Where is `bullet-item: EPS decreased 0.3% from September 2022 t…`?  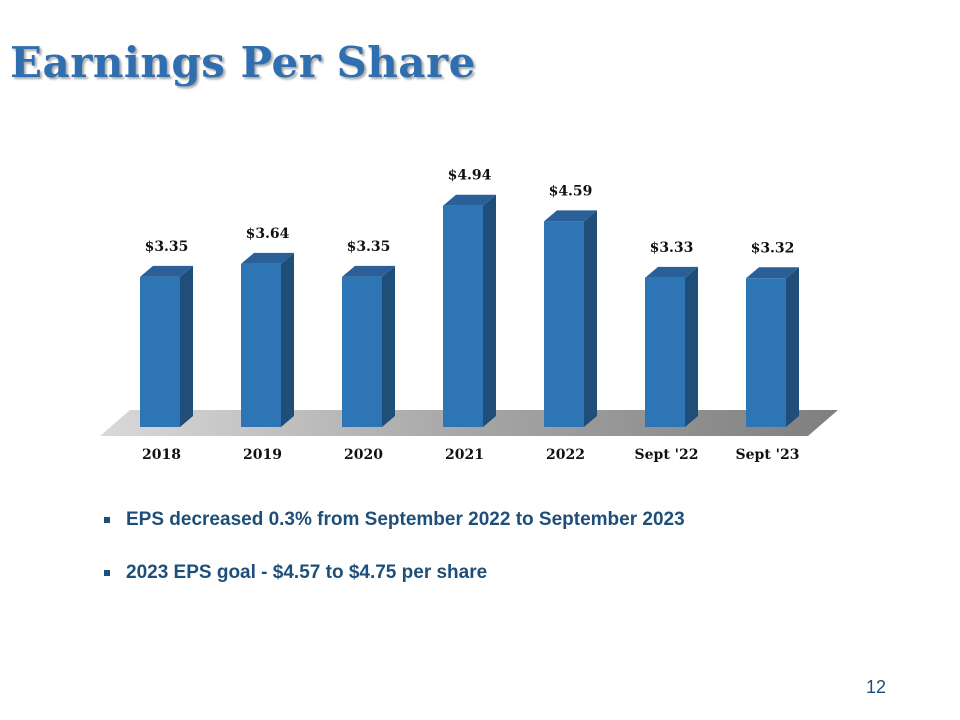 bullet-item: EPS decreased 0.3% from September 2022 t… is located at coordinates (394, 520).